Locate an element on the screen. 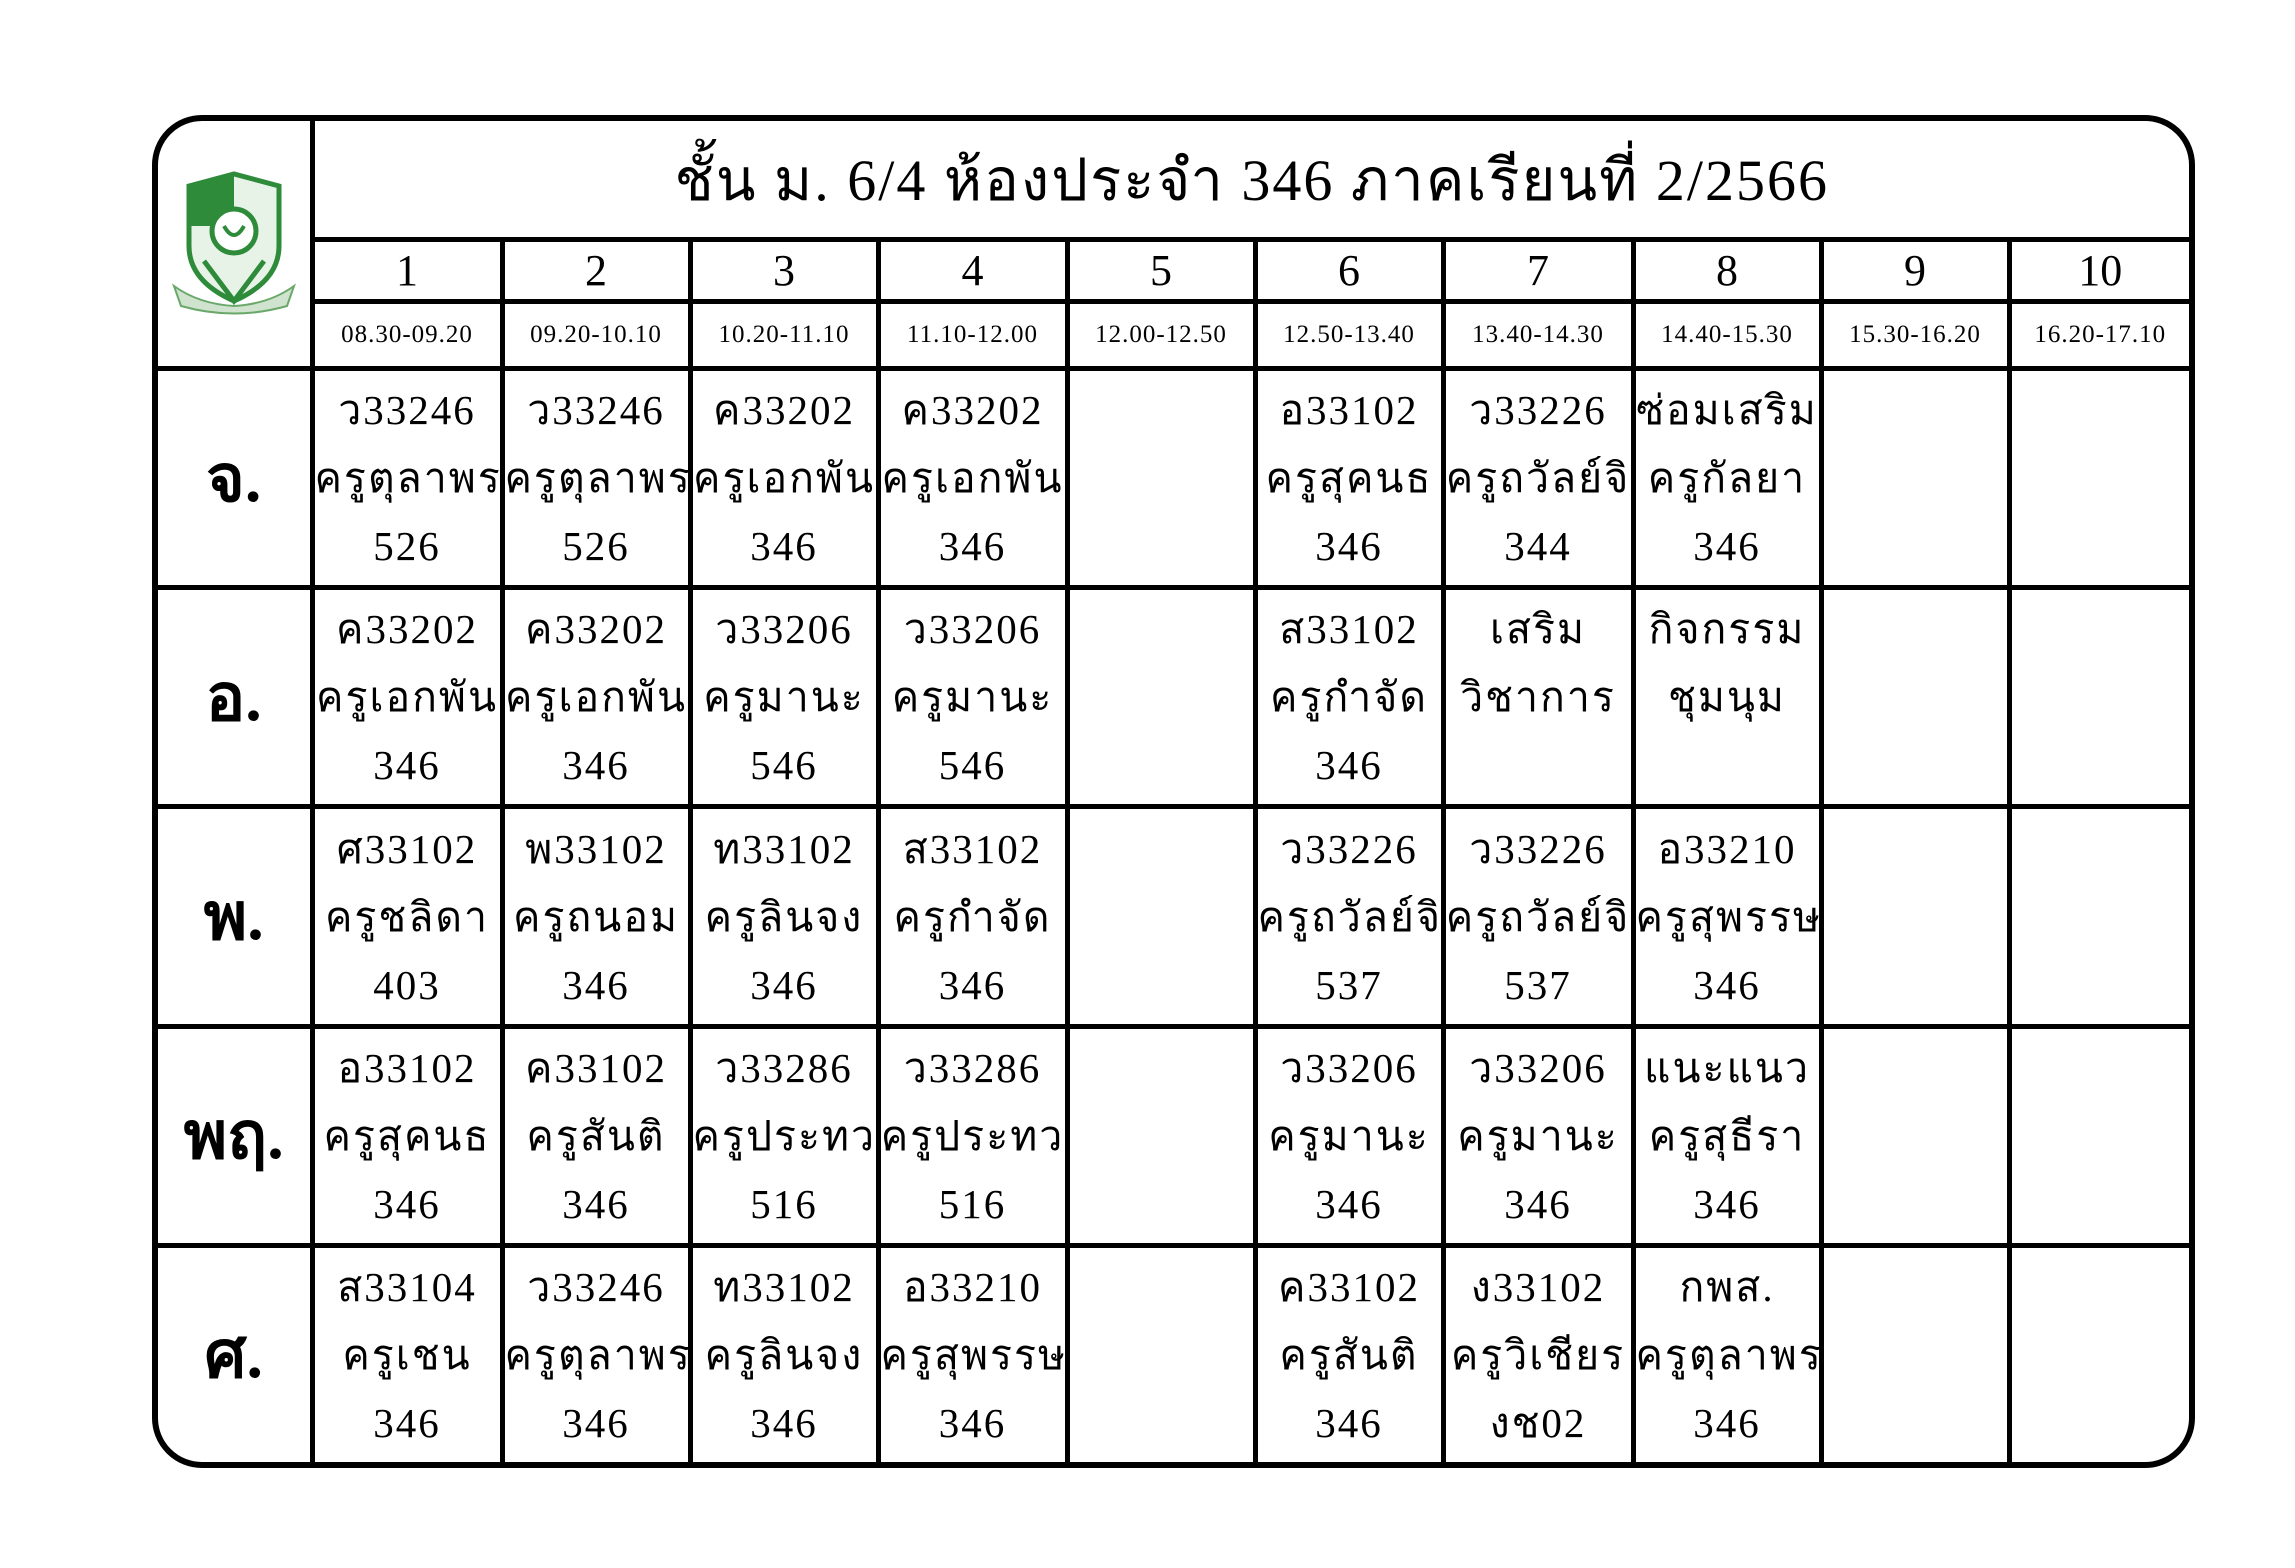 This screenshot has height=1568, width=2295. schedule-cell: กิจกรรม ชุมนุม is located at coordinates (1727, 697).